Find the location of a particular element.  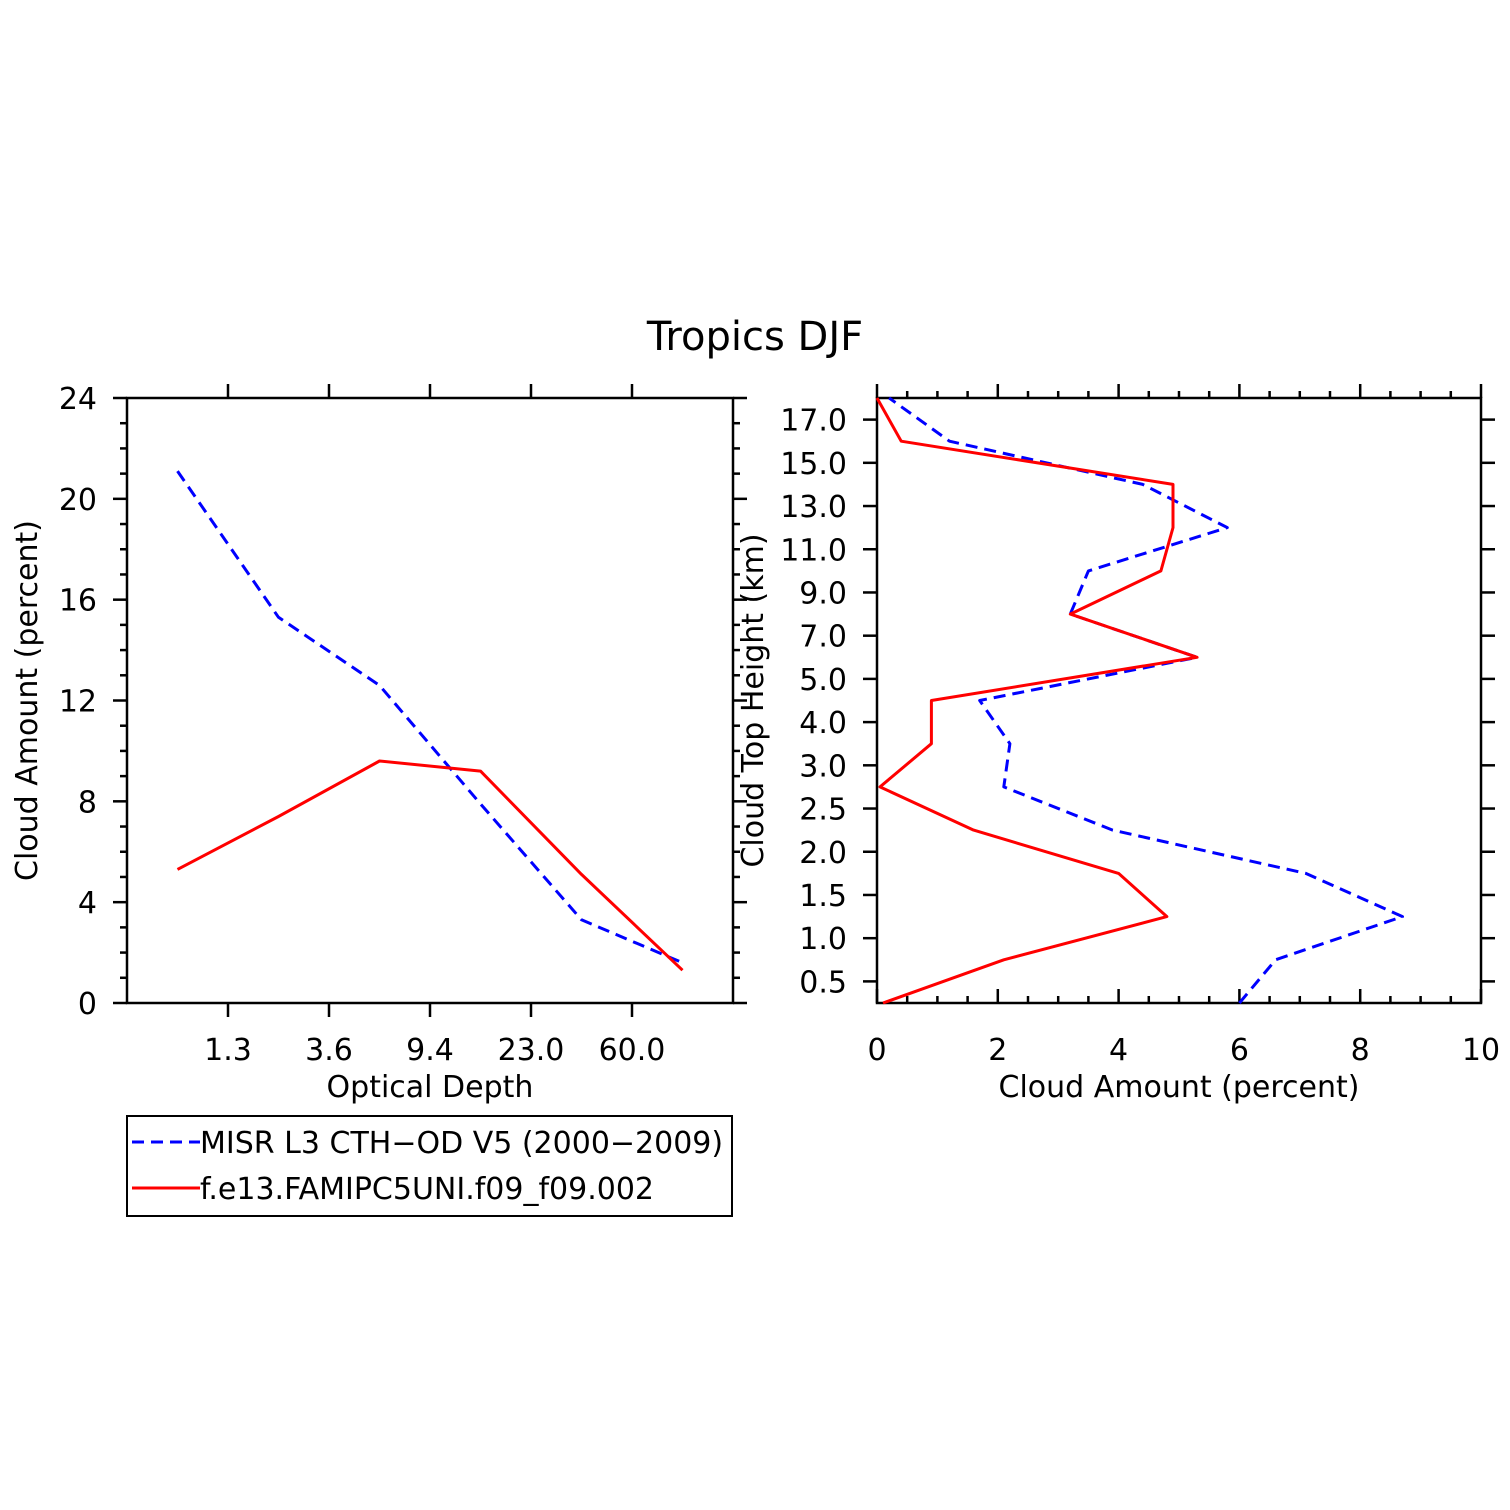

right-y-tick-label: 0.5 is located at coordinates (823, 982).